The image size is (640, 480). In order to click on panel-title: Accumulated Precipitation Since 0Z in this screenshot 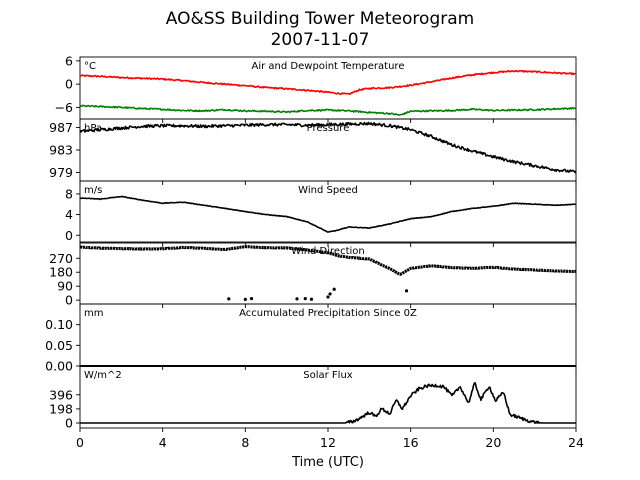, I will do `click(328, 313)`.